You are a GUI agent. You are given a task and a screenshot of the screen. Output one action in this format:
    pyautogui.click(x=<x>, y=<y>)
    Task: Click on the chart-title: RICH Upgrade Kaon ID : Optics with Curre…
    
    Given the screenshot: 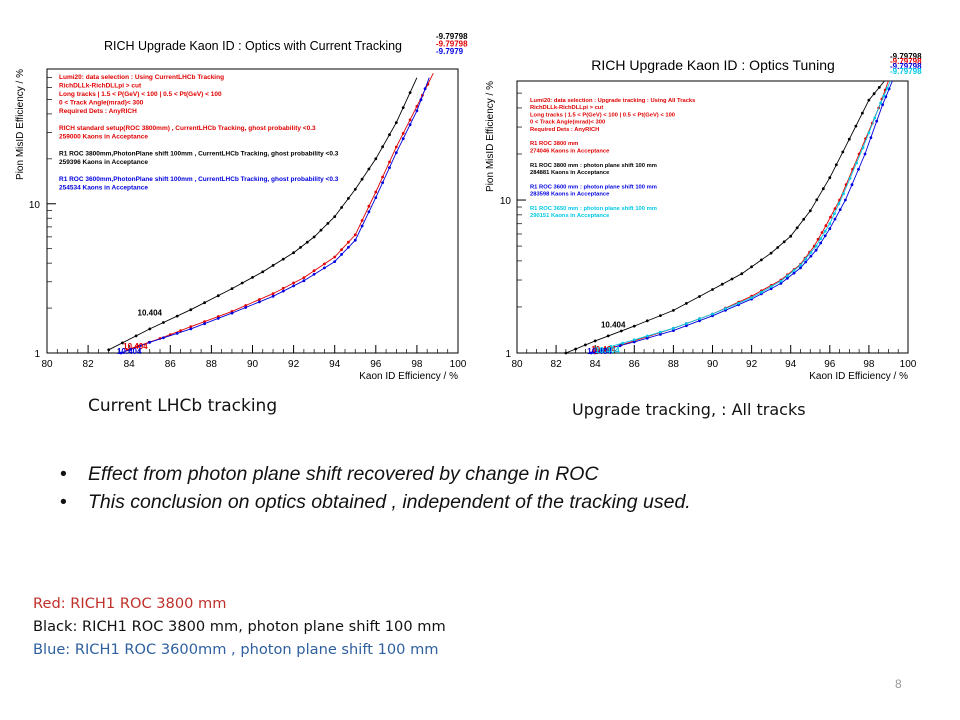 What is the action you would take?
    pyautogui.click(x=253, y=46)
    